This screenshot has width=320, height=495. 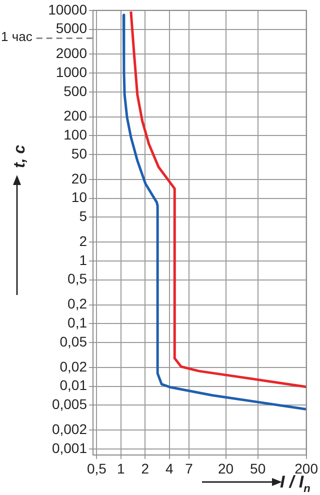 I want to click on y-tick-label: 0,05, so click(x=74, y=341).